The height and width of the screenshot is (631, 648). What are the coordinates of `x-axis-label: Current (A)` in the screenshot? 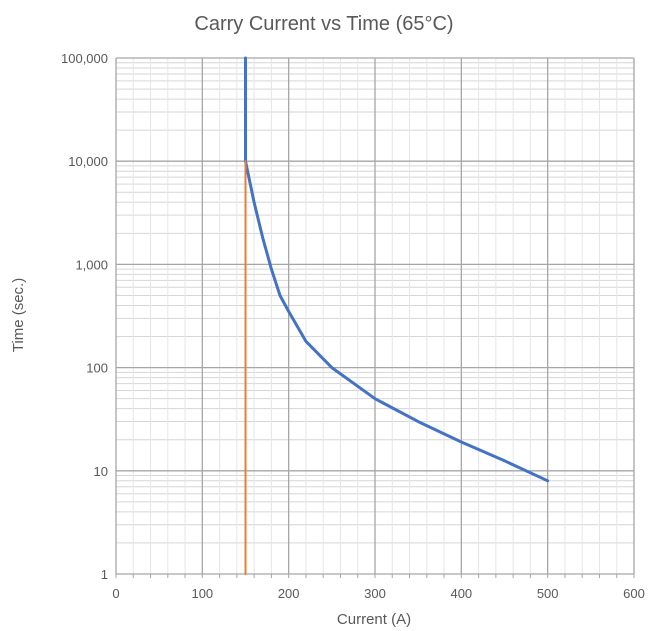 It's located at (374, 619).